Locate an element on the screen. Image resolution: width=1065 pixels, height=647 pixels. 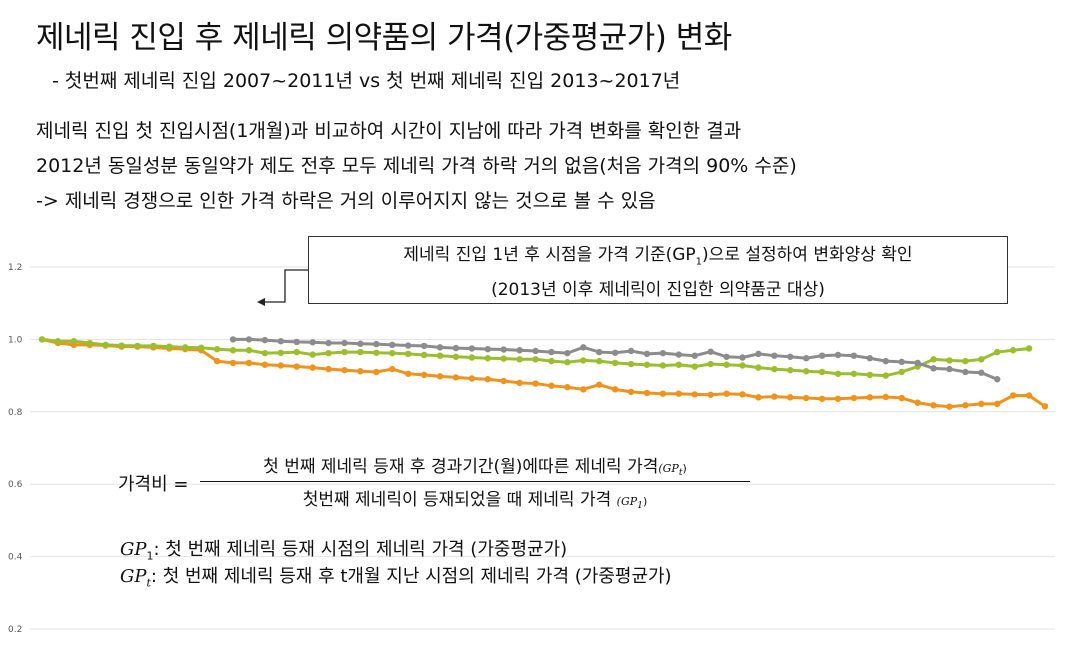
callout-line-1-sub: 1 is located at coordinates (699, 262).